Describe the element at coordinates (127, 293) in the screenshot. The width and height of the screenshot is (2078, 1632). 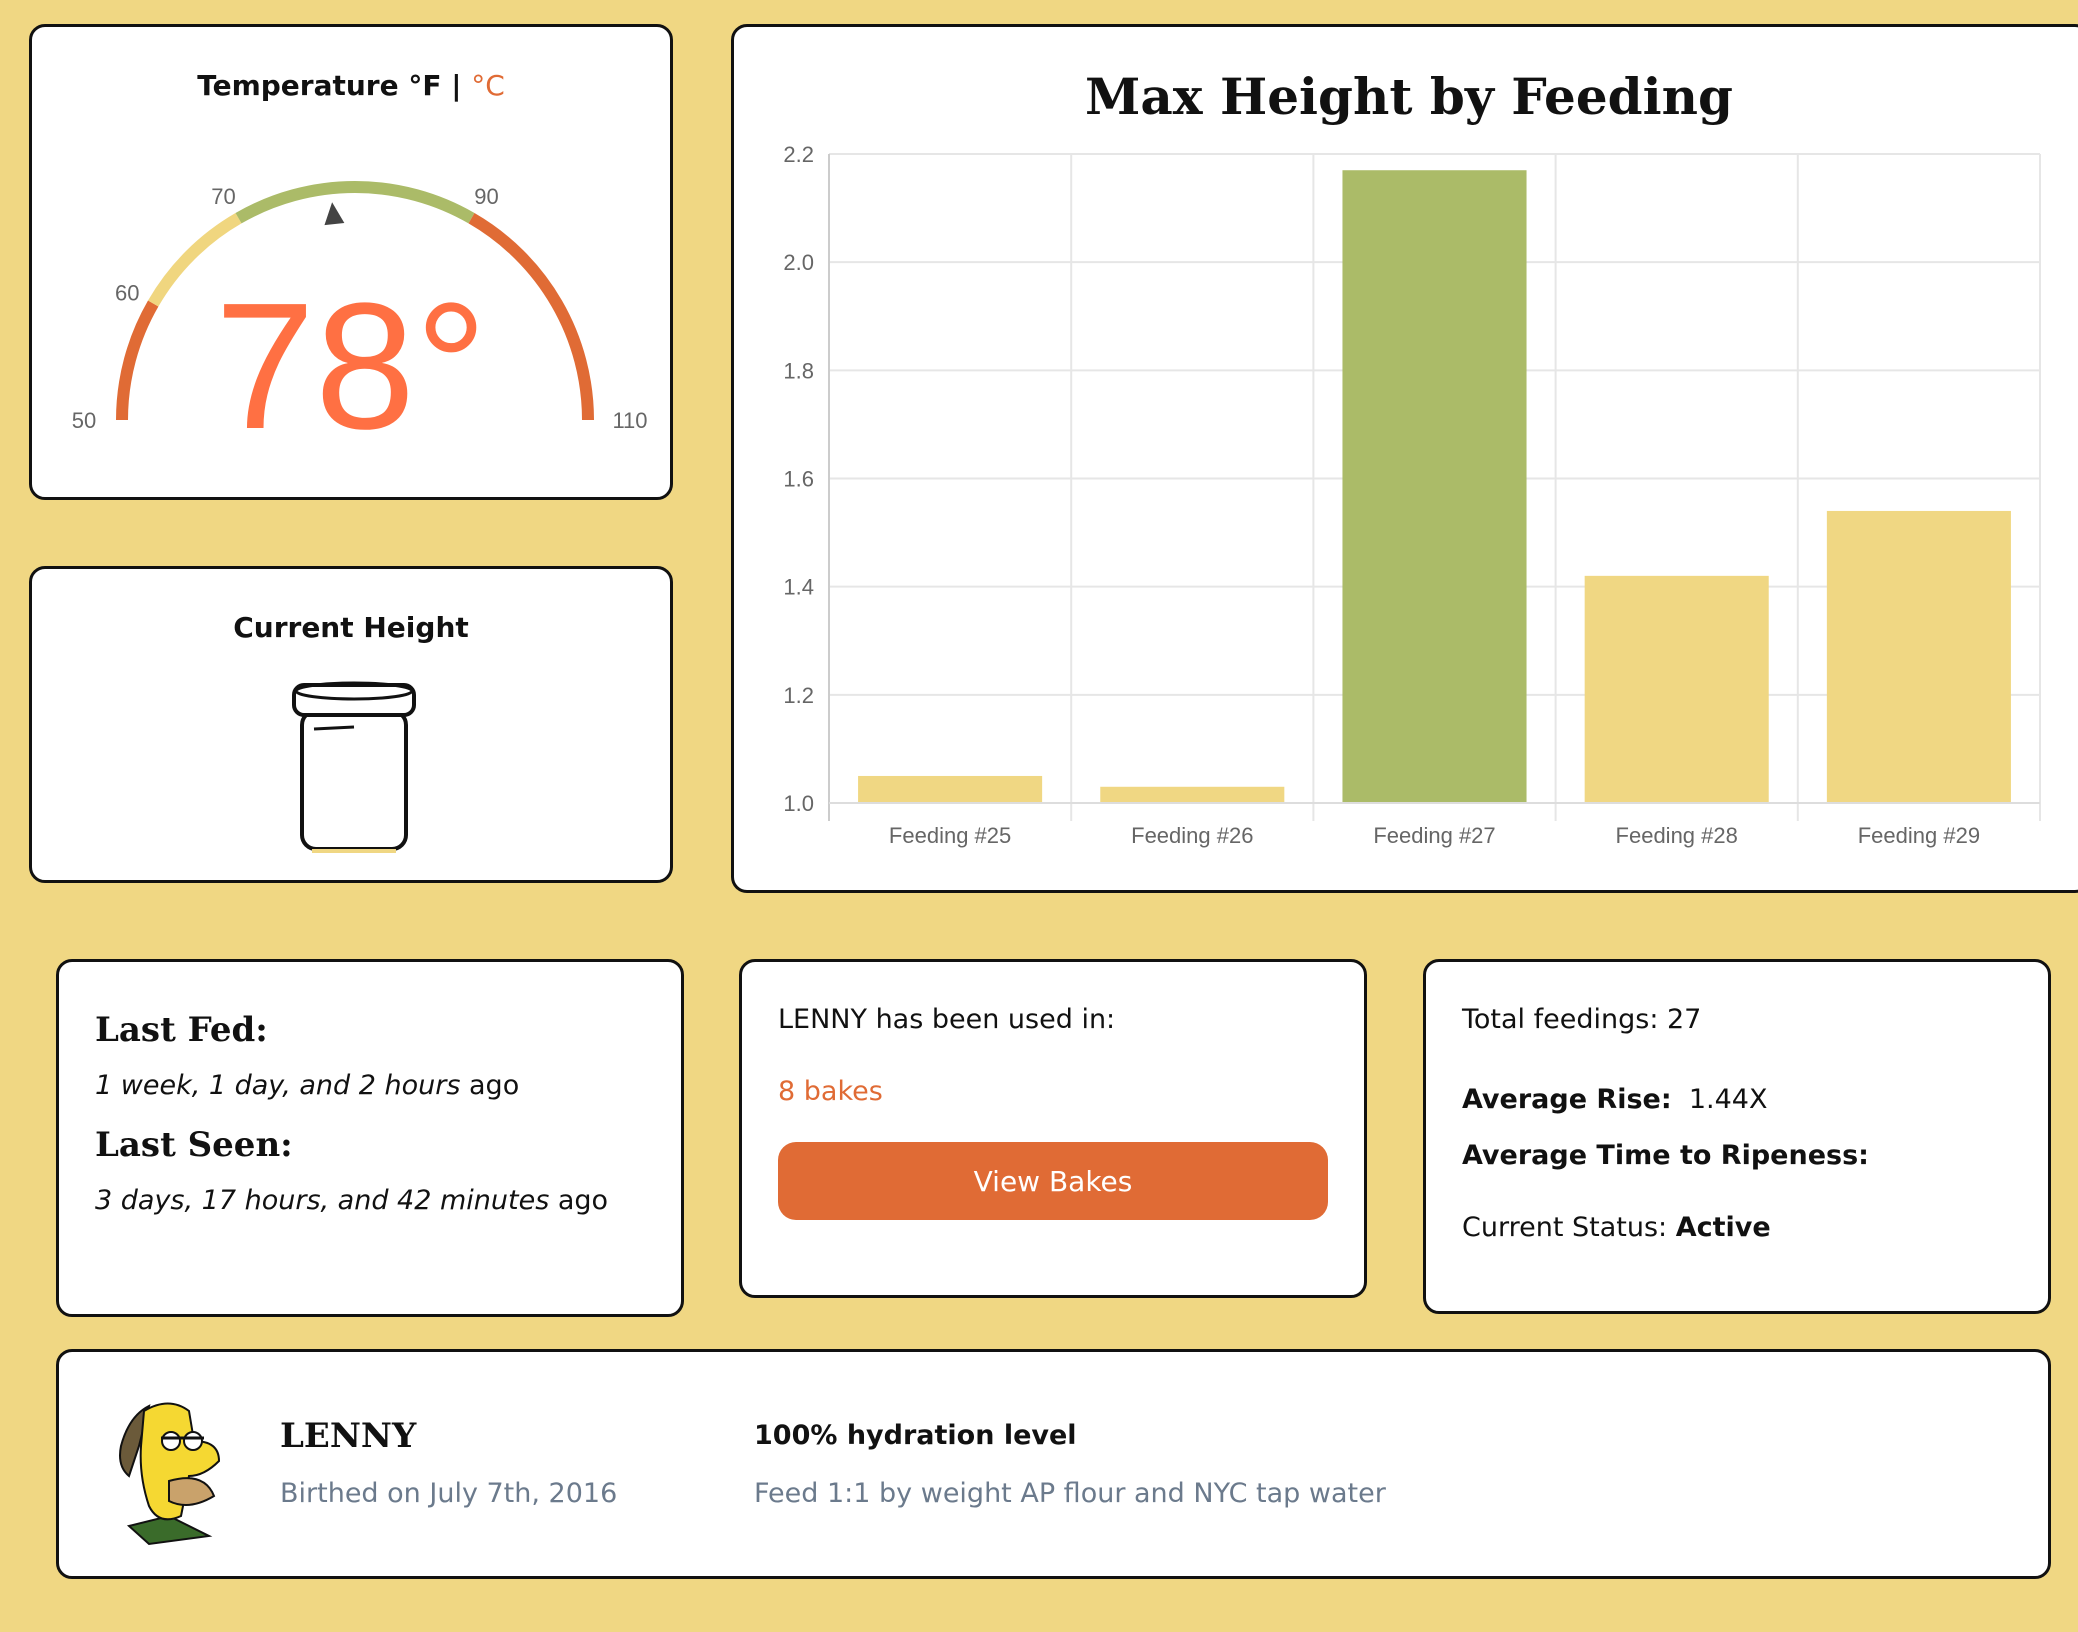
I see `gauge-tick-label: 60` at that location.